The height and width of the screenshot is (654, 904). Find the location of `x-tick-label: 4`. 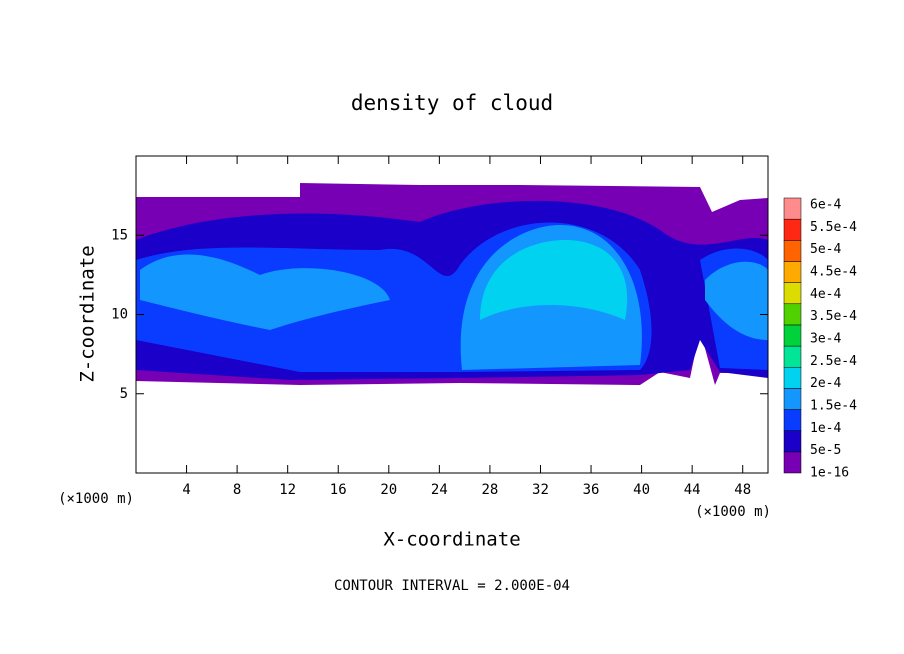

x-tick-label: 4 is located at coordinates (186, 490).